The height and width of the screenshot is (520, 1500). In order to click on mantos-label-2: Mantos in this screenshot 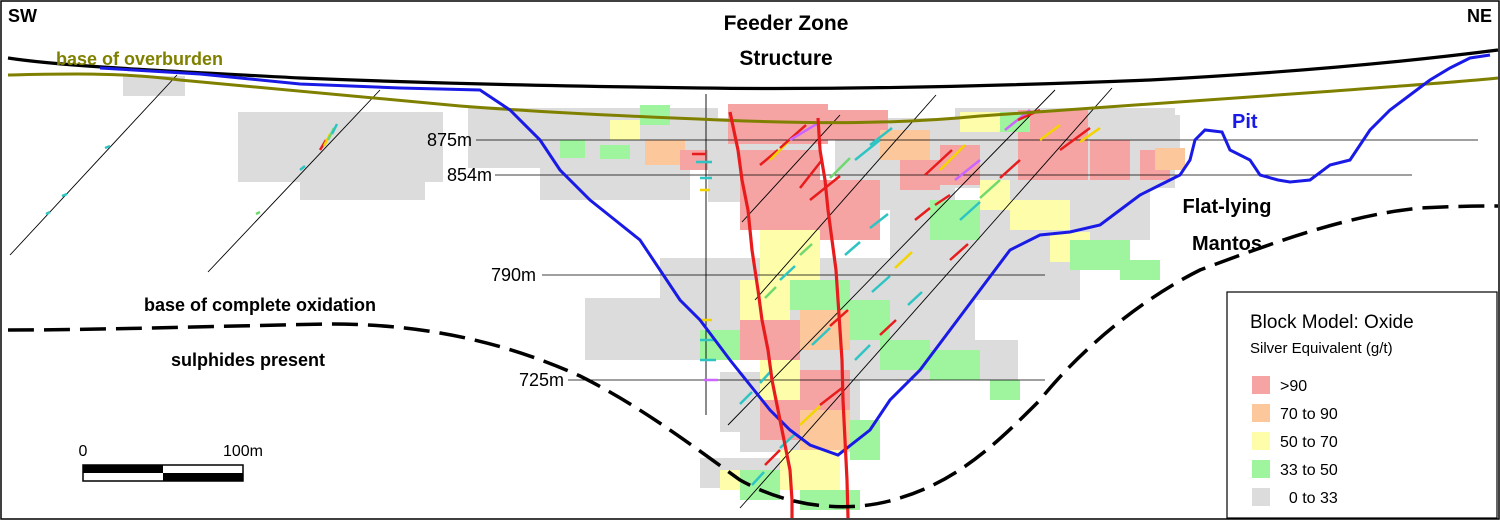, I will do `click(1227, 244)`.